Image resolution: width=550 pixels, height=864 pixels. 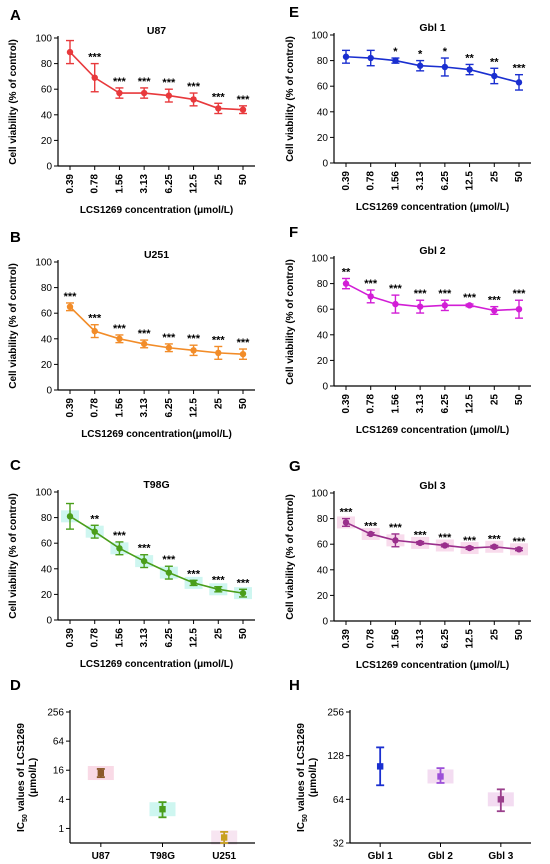 I want to click on x-tick-label: 3.13, so click(x=144, y=638).